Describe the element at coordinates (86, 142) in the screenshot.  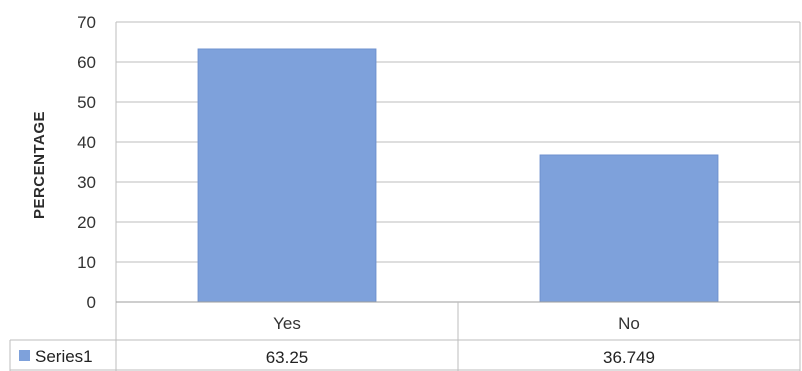
I see `y-tick-label: 40` at that location.